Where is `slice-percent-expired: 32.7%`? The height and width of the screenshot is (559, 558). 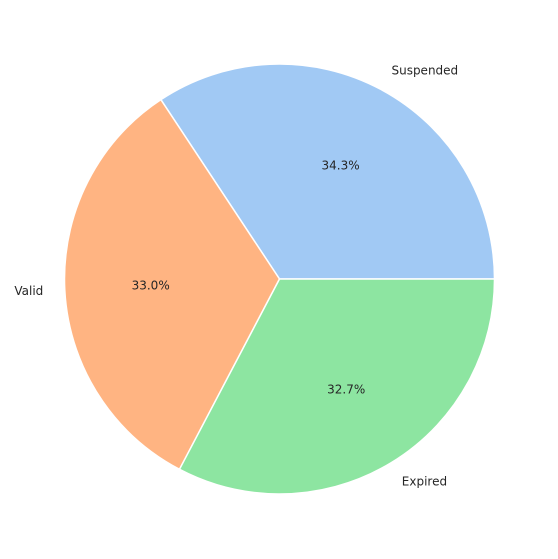 slice-percent-expired: 32.7% is located at coordinates (346, 389).